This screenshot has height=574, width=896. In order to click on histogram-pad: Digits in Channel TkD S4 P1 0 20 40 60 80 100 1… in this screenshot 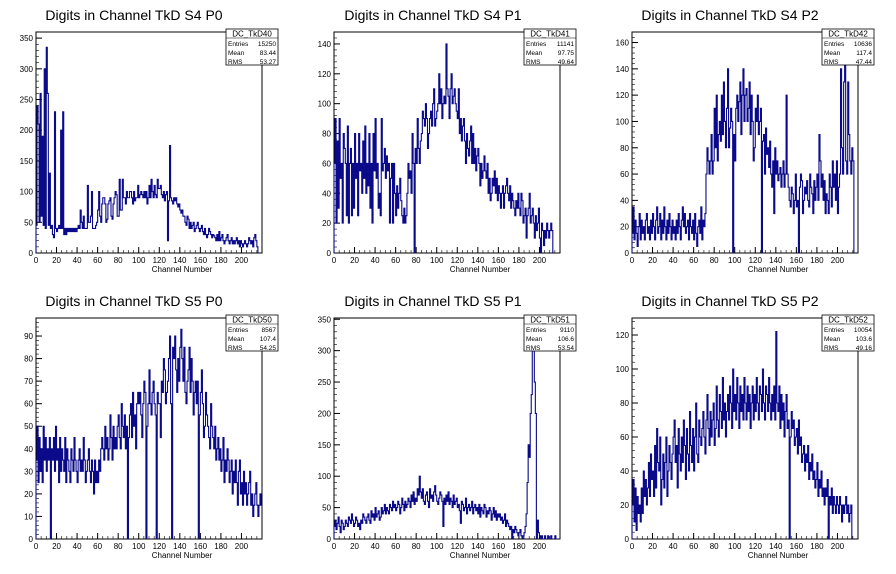, I will do `click(447, 140)`.